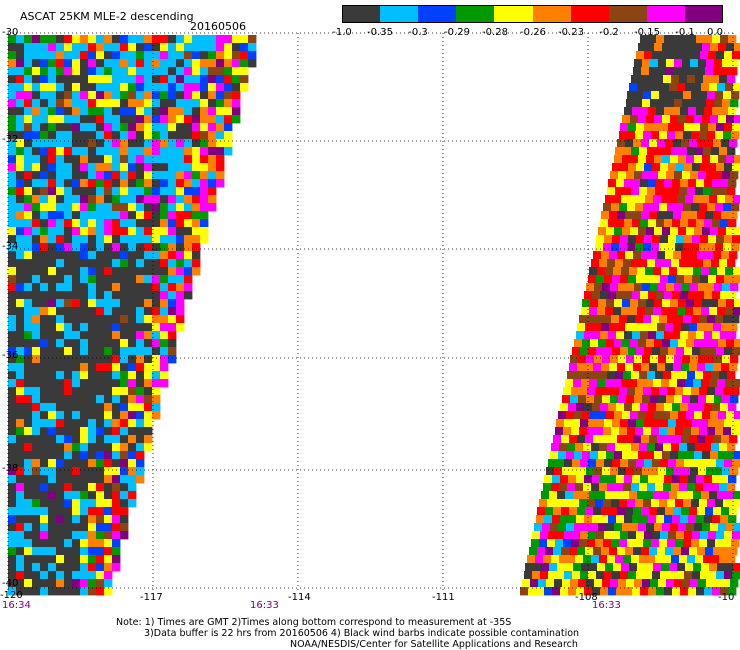  I want to click on colorbar-label: -1.0, so click(342, 32).